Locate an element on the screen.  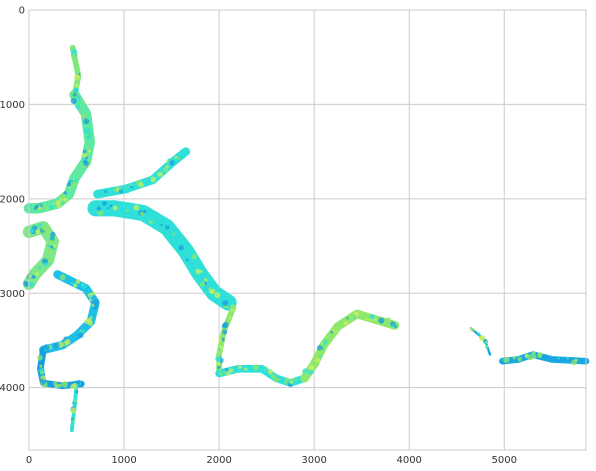
y-tick-label: 0 is located at coordinates (22, 11).